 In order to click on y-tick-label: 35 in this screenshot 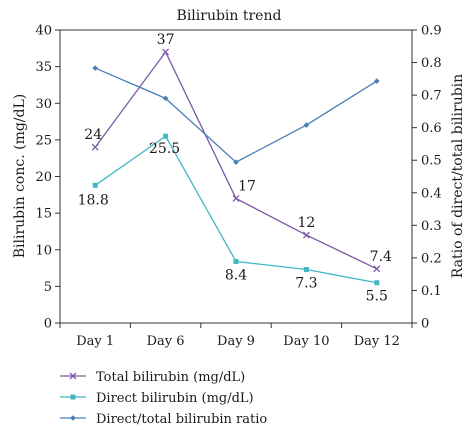, I will do `click(43, 67)`.